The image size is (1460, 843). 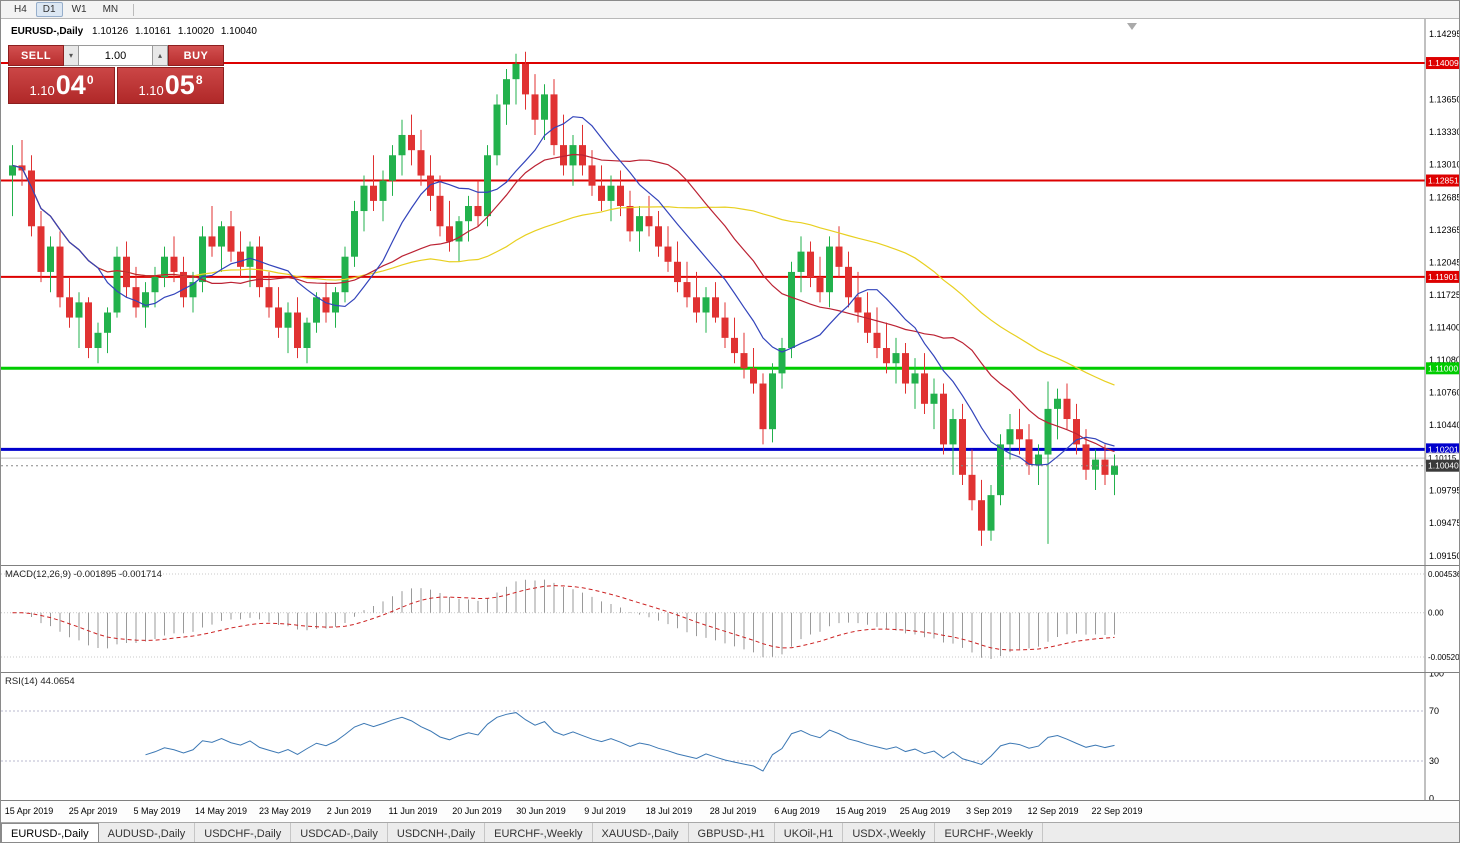 I want to click on timeframe-toolbar: H4 D1 W1 MN, so click(x=730, y=10).